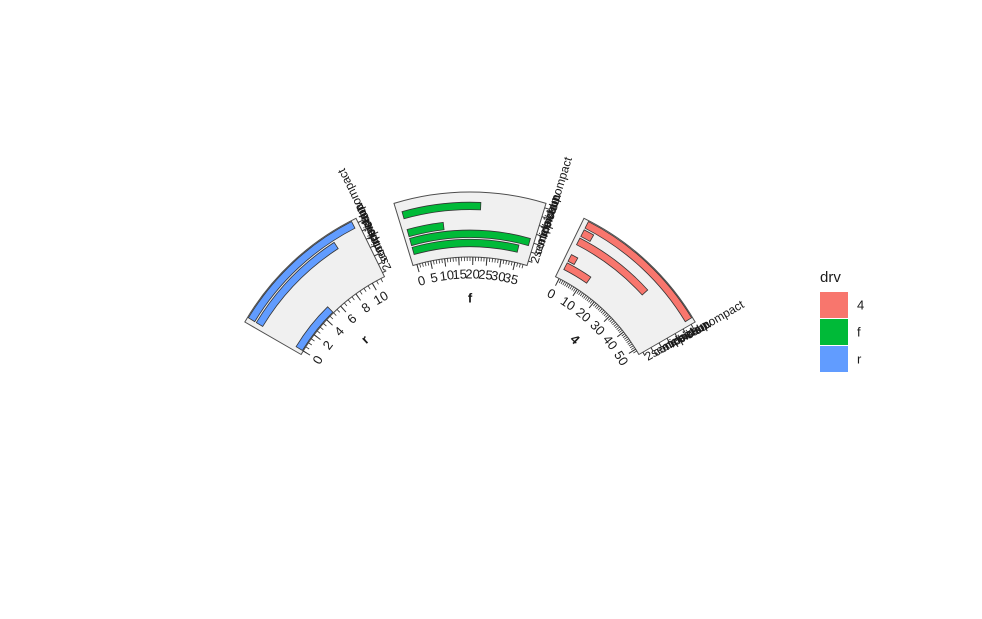  What do you see at coordinates (459, 274) in the screenshot?
I see `value-tick-label: 15` at bounding box center [459, 274].